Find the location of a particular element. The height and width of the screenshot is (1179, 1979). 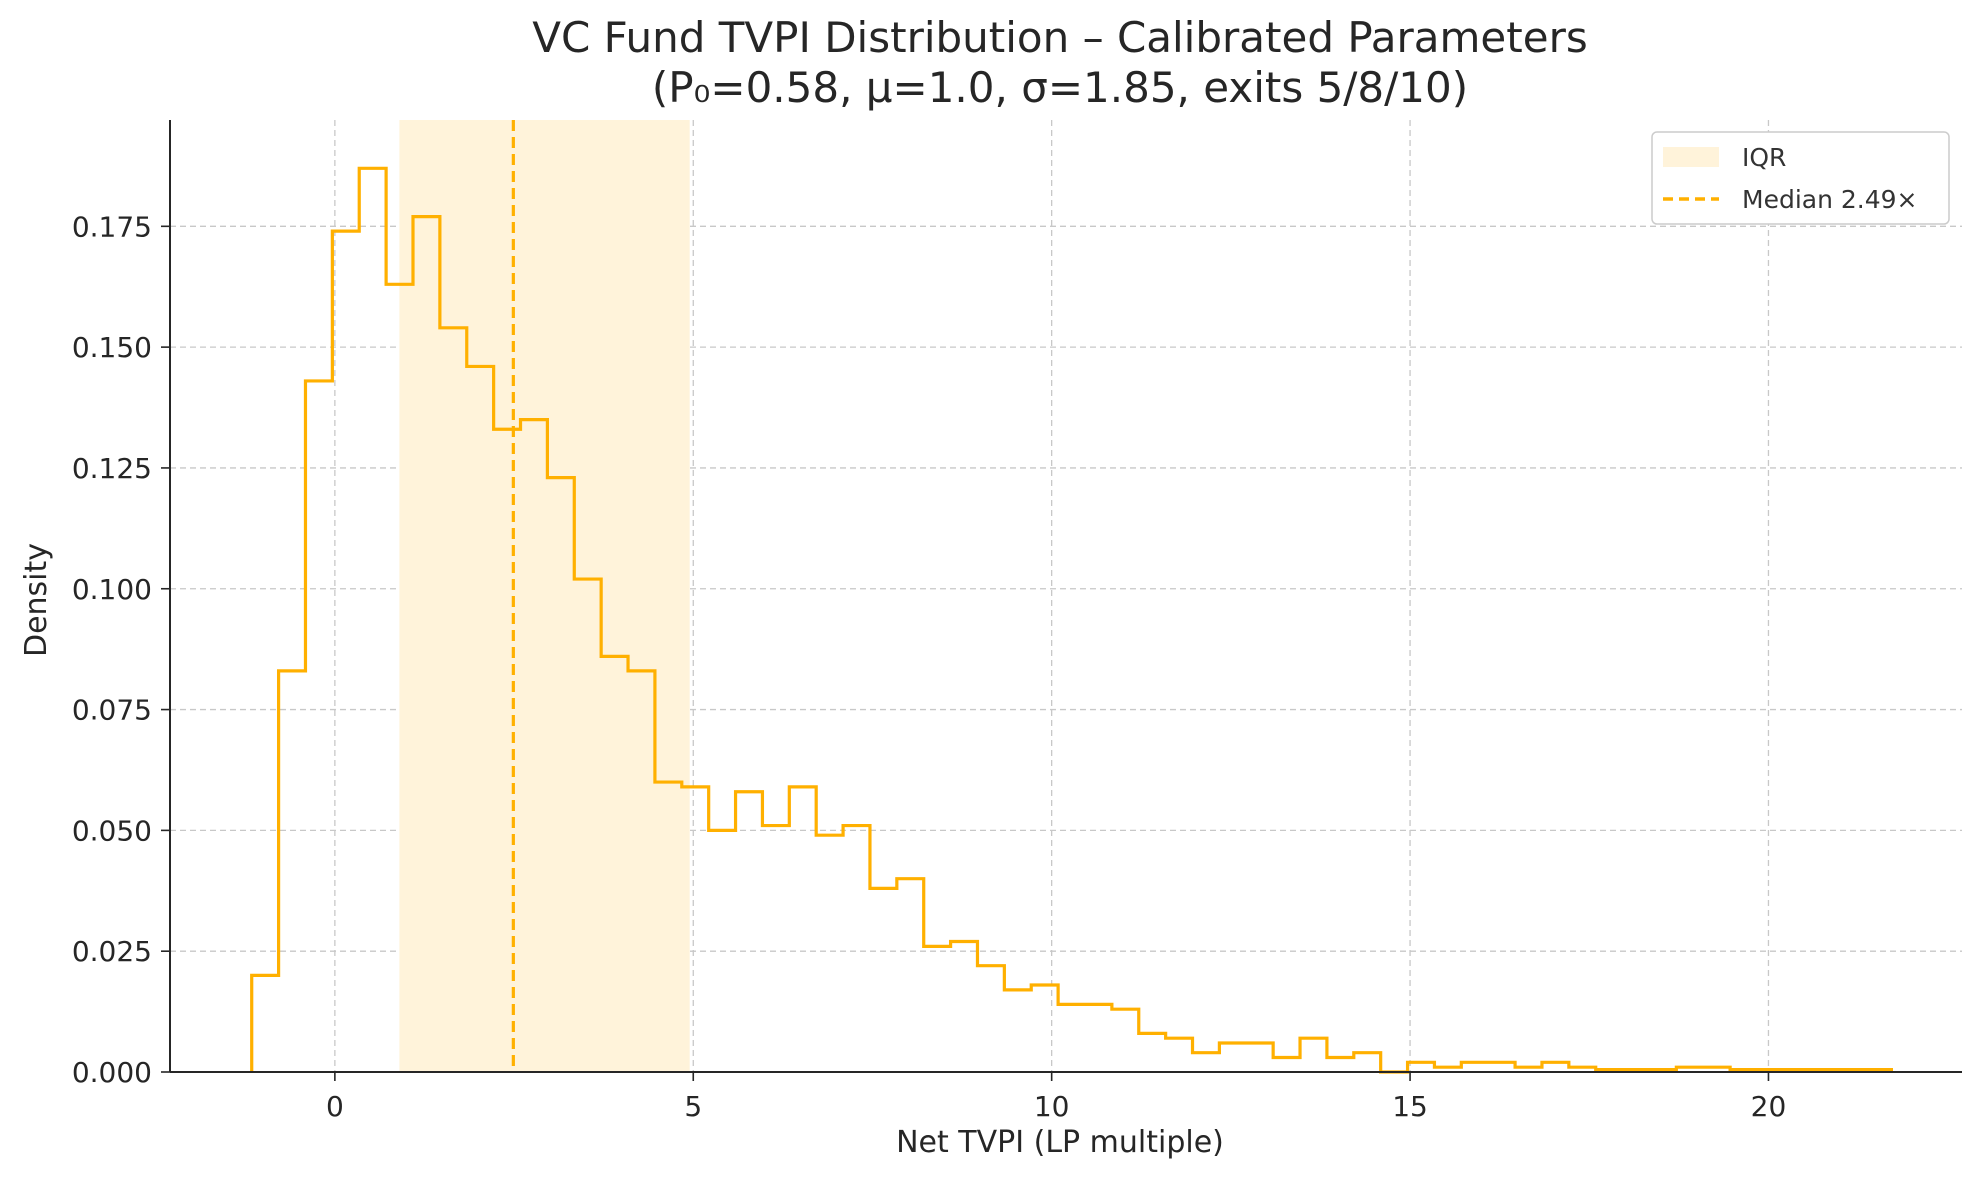

iqr-layer is located at coordinates (544, 596).